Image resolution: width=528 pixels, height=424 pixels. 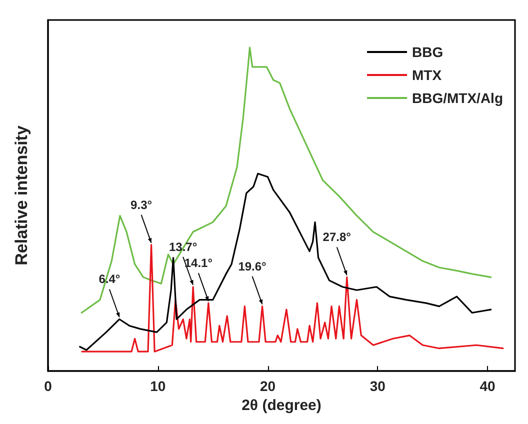 I want to click on legend-label: BBG/MTX/Alg, so click(x=458, y=98).